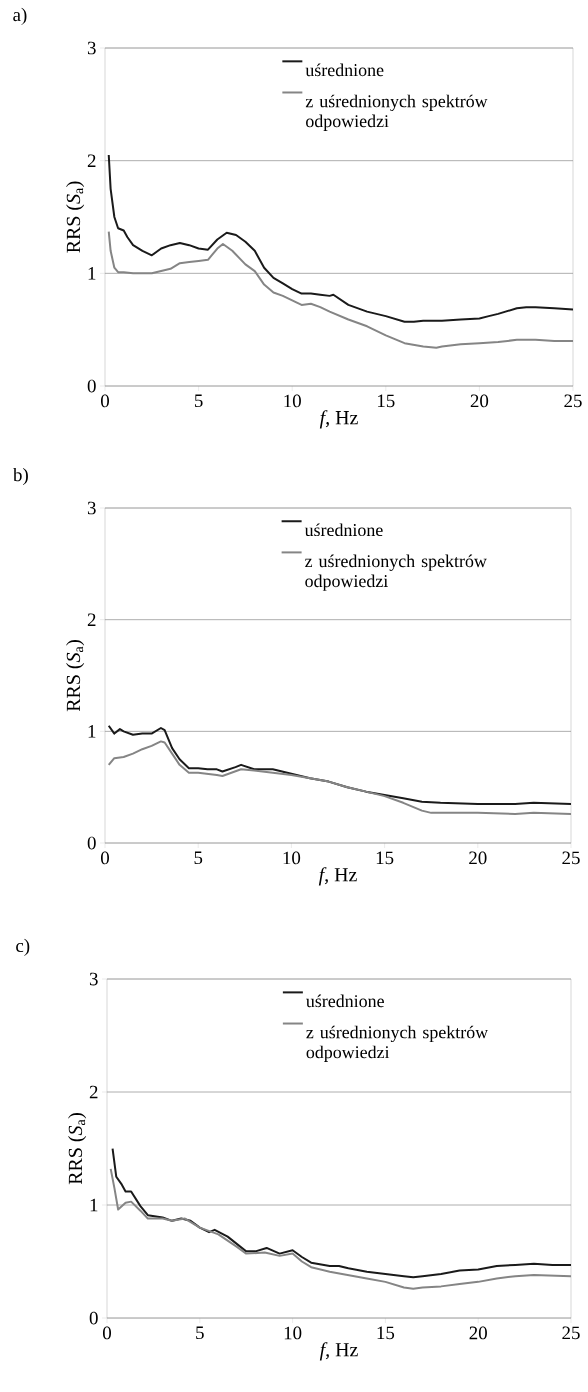 This screenshot has width=588, height=1392. What do you see at coordinates (20, 476) in the screenshot?
I see `chart-title: b)` at bounding box center [20, 476].